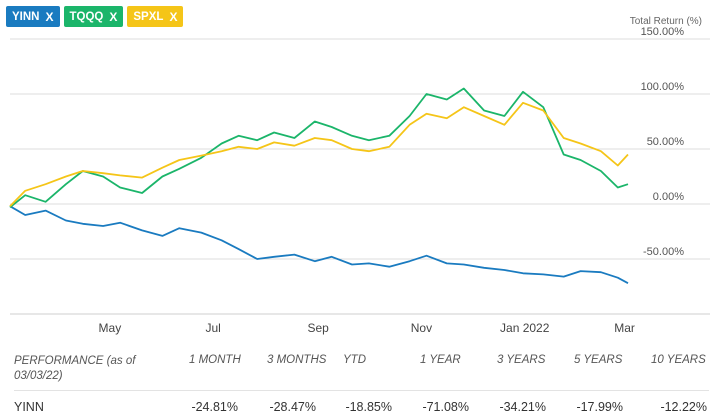 This screenshot has height=417, width=719. What do you see at coordinates (421, 328) in the screenshot?
I see `x-tick-label: Nov` at bounding box center [421, 328].